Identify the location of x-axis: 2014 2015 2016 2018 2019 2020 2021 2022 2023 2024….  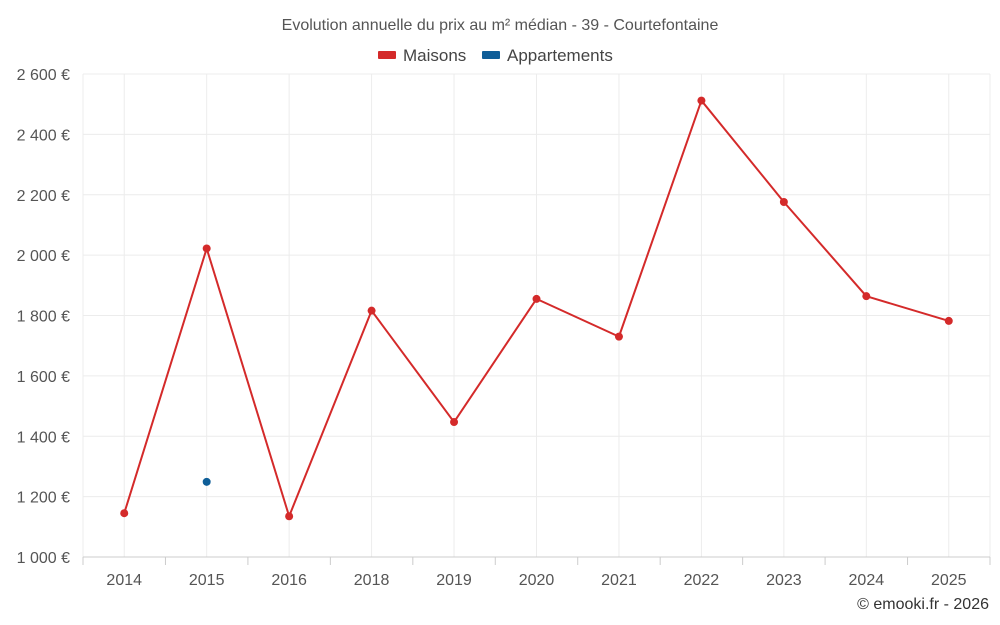
(536, 572).